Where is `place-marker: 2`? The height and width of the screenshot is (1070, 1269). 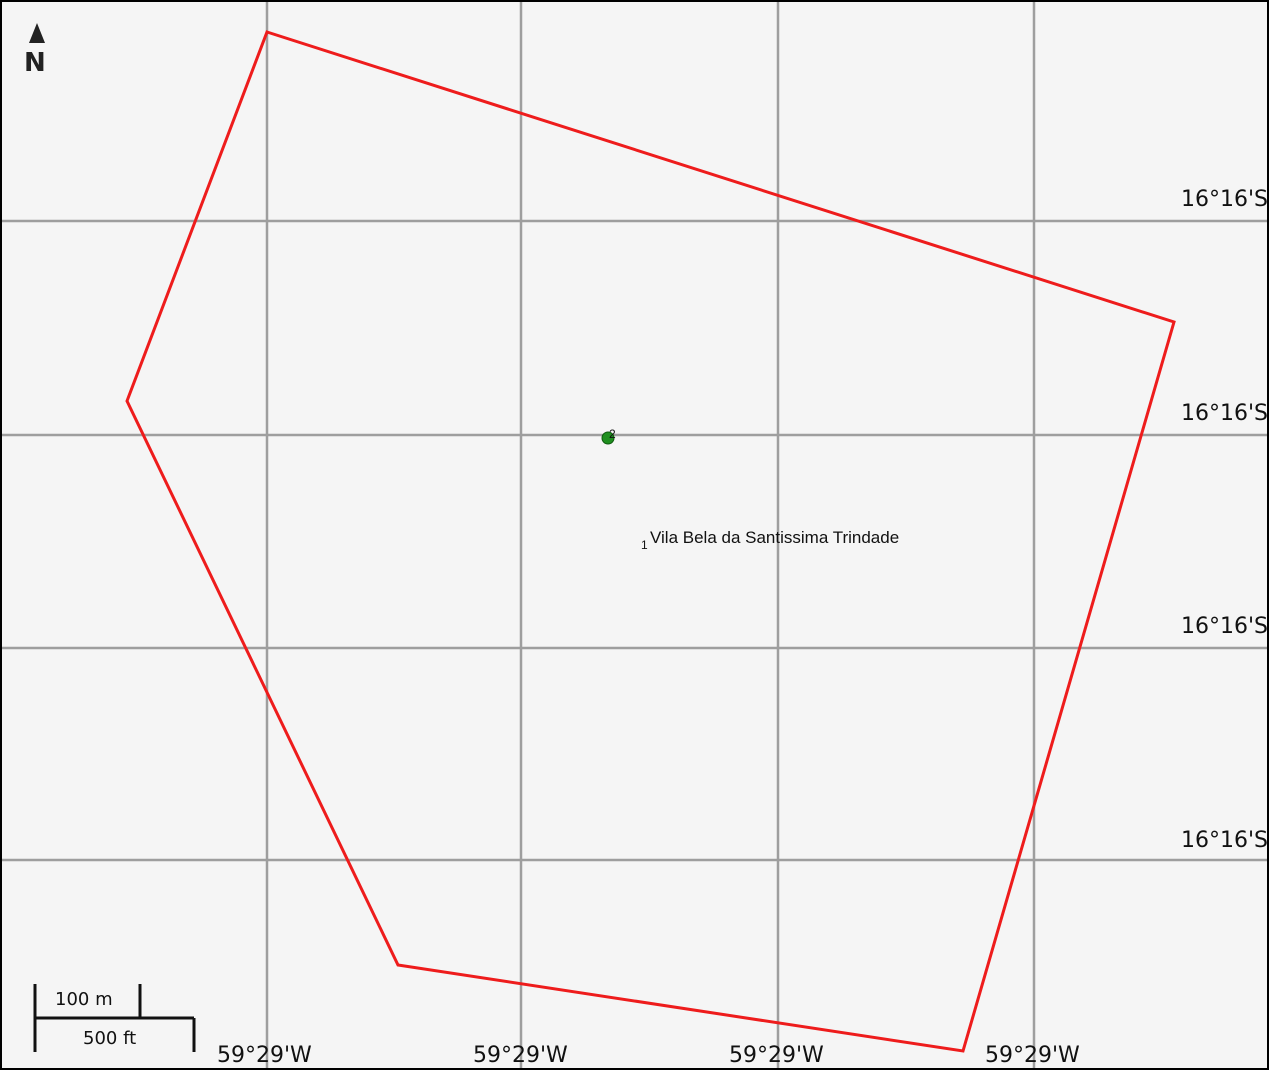 place-marker: 2 is located at coordinates (608, 436).